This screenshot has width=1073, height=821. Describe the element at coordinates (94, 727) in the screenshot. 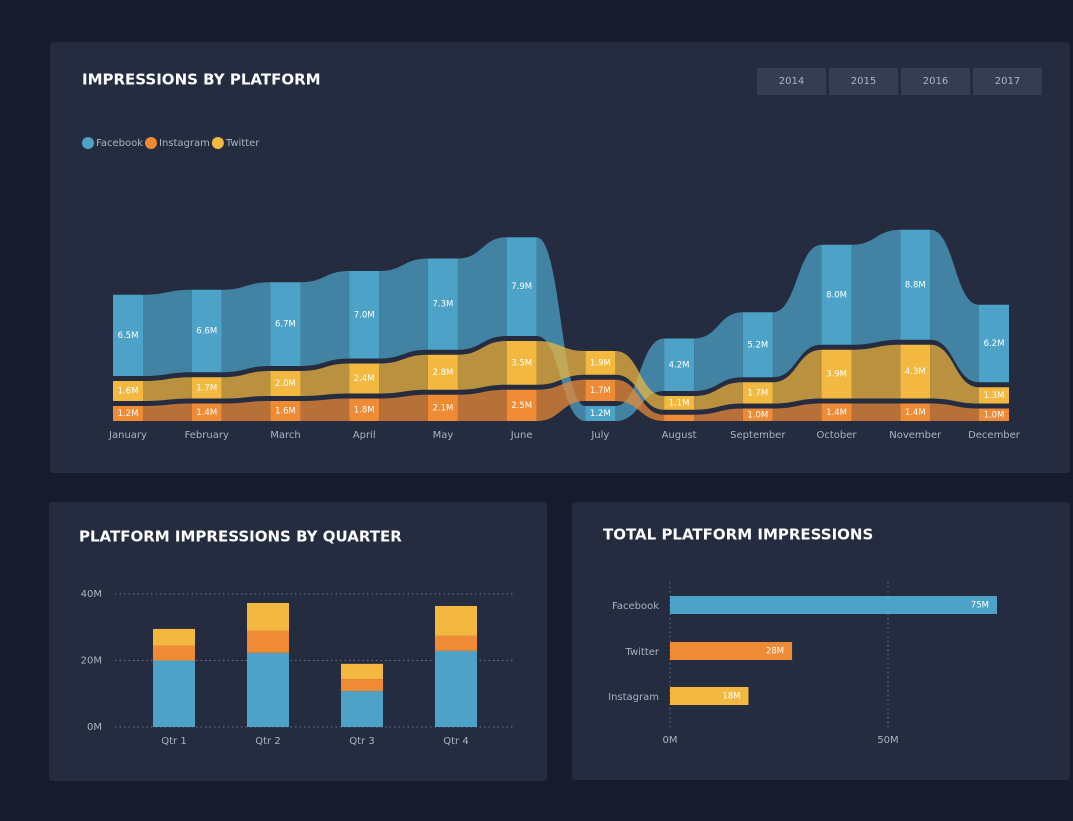

I see `y-tick-label: 0M` at that location.